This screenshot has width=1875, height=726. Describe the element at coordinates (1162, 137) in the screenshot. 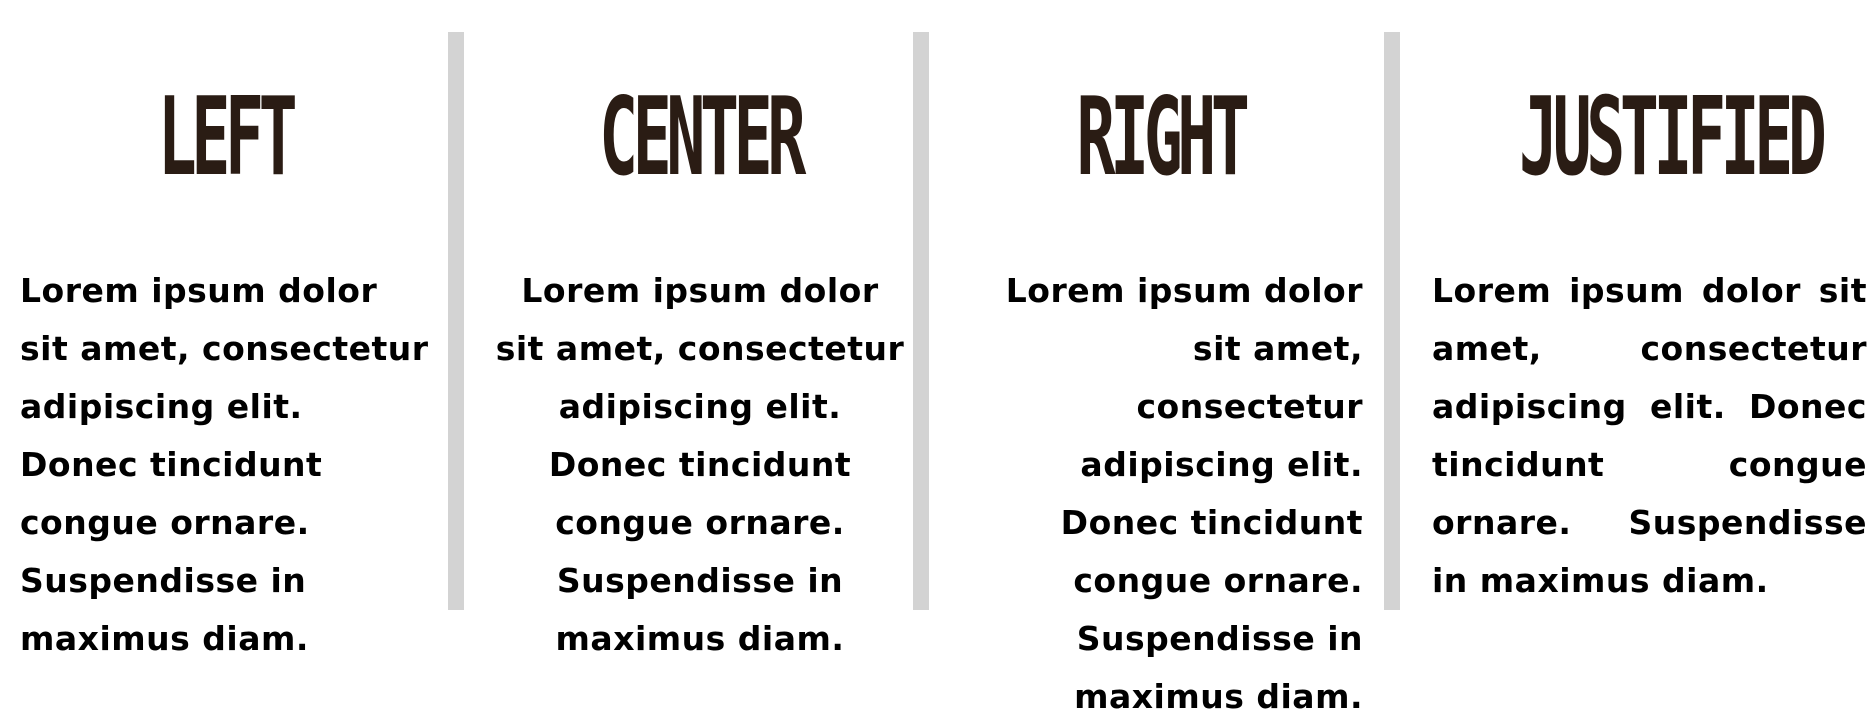

I see `column-right-title: RIGHT` at that location.